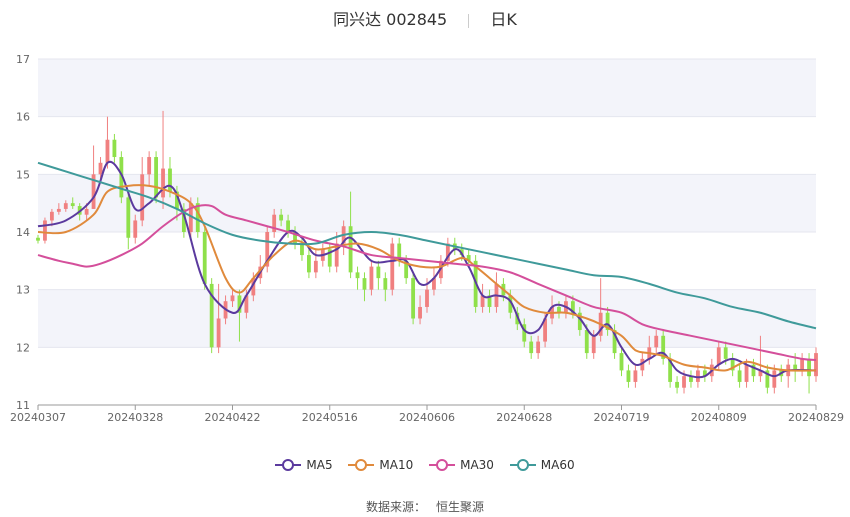 Image resolution: width=850 pixels, height=517 pixels. I want to click on data-source: 数据来源： 恒生聚源, so click(425, 506).